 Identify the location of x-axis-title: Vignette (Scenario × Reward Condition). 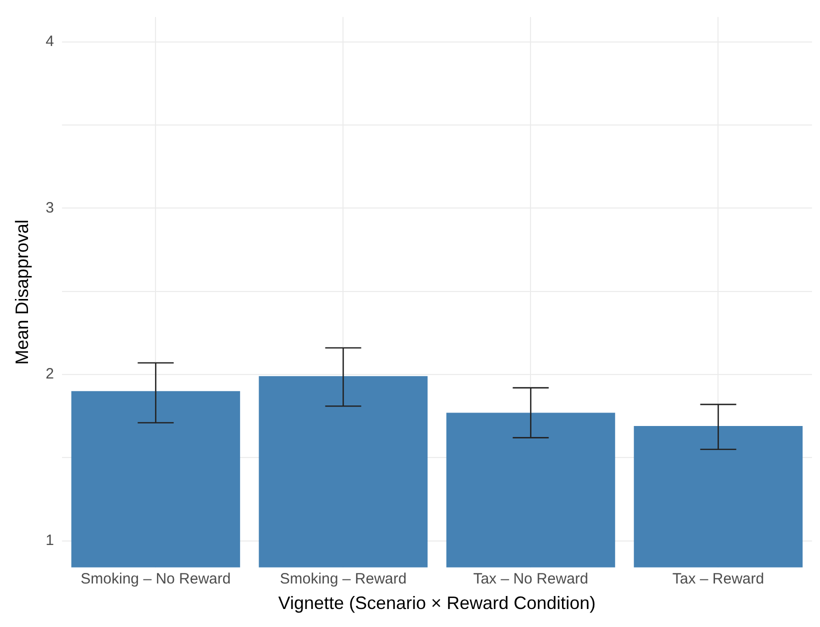
(437, 603).